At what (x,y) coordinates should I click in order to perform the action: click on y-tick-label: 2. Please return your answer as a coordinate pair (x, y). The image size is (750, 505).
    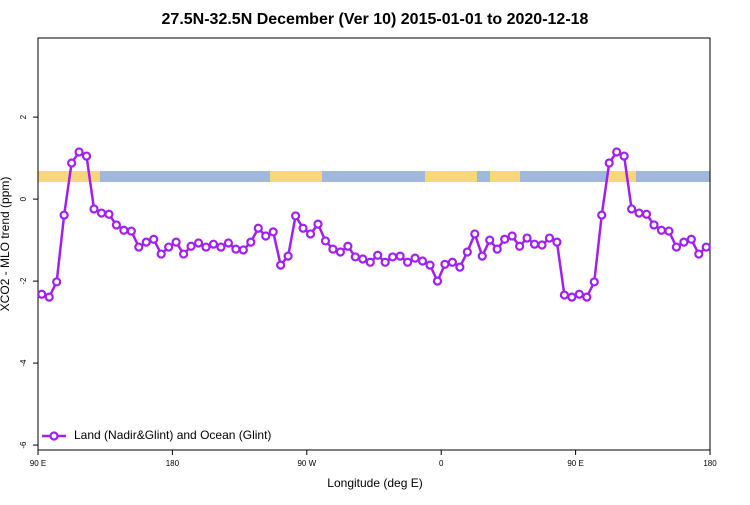
    Looking at the image, I should click on (23, 116).